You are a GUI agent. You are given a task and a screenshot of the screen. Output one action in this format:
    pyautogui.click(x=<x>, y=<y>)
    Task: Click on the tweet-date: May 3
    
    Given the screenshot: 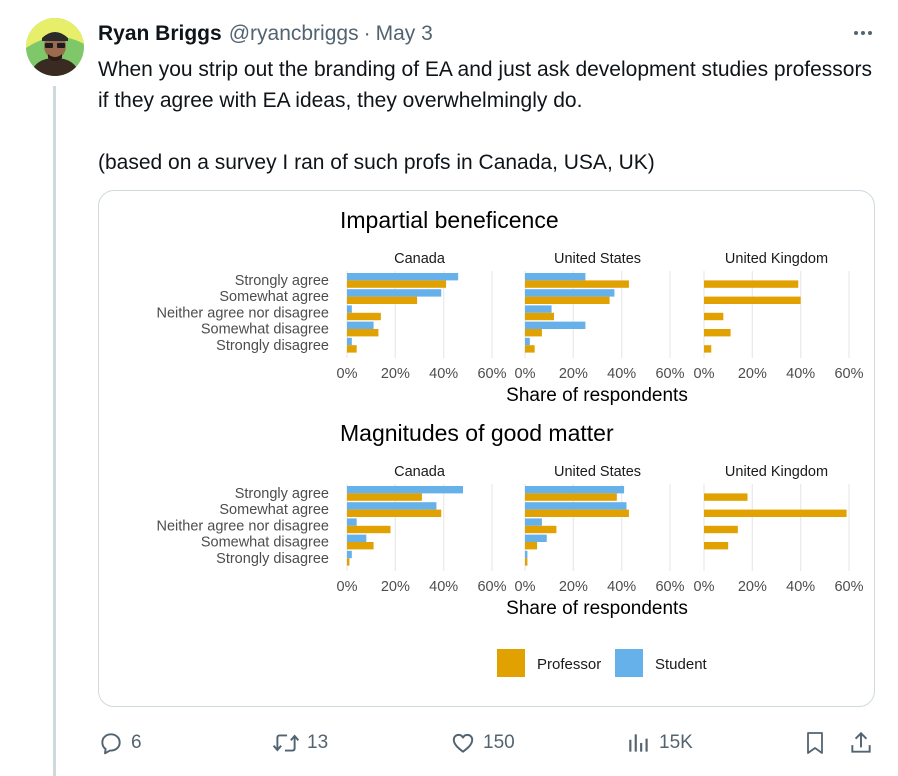 What is the action you would take?
    pyautogui.click(x=404, y=33)
    